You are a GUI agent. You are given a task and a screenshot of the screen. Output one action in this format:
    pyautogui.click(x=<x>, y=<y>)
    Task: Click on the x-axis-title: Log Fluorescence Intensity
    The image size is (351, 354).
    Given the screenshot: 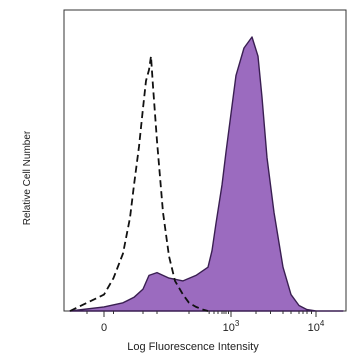 What is the action you would take?
    pyautogui.click(x=193, y=347)
    